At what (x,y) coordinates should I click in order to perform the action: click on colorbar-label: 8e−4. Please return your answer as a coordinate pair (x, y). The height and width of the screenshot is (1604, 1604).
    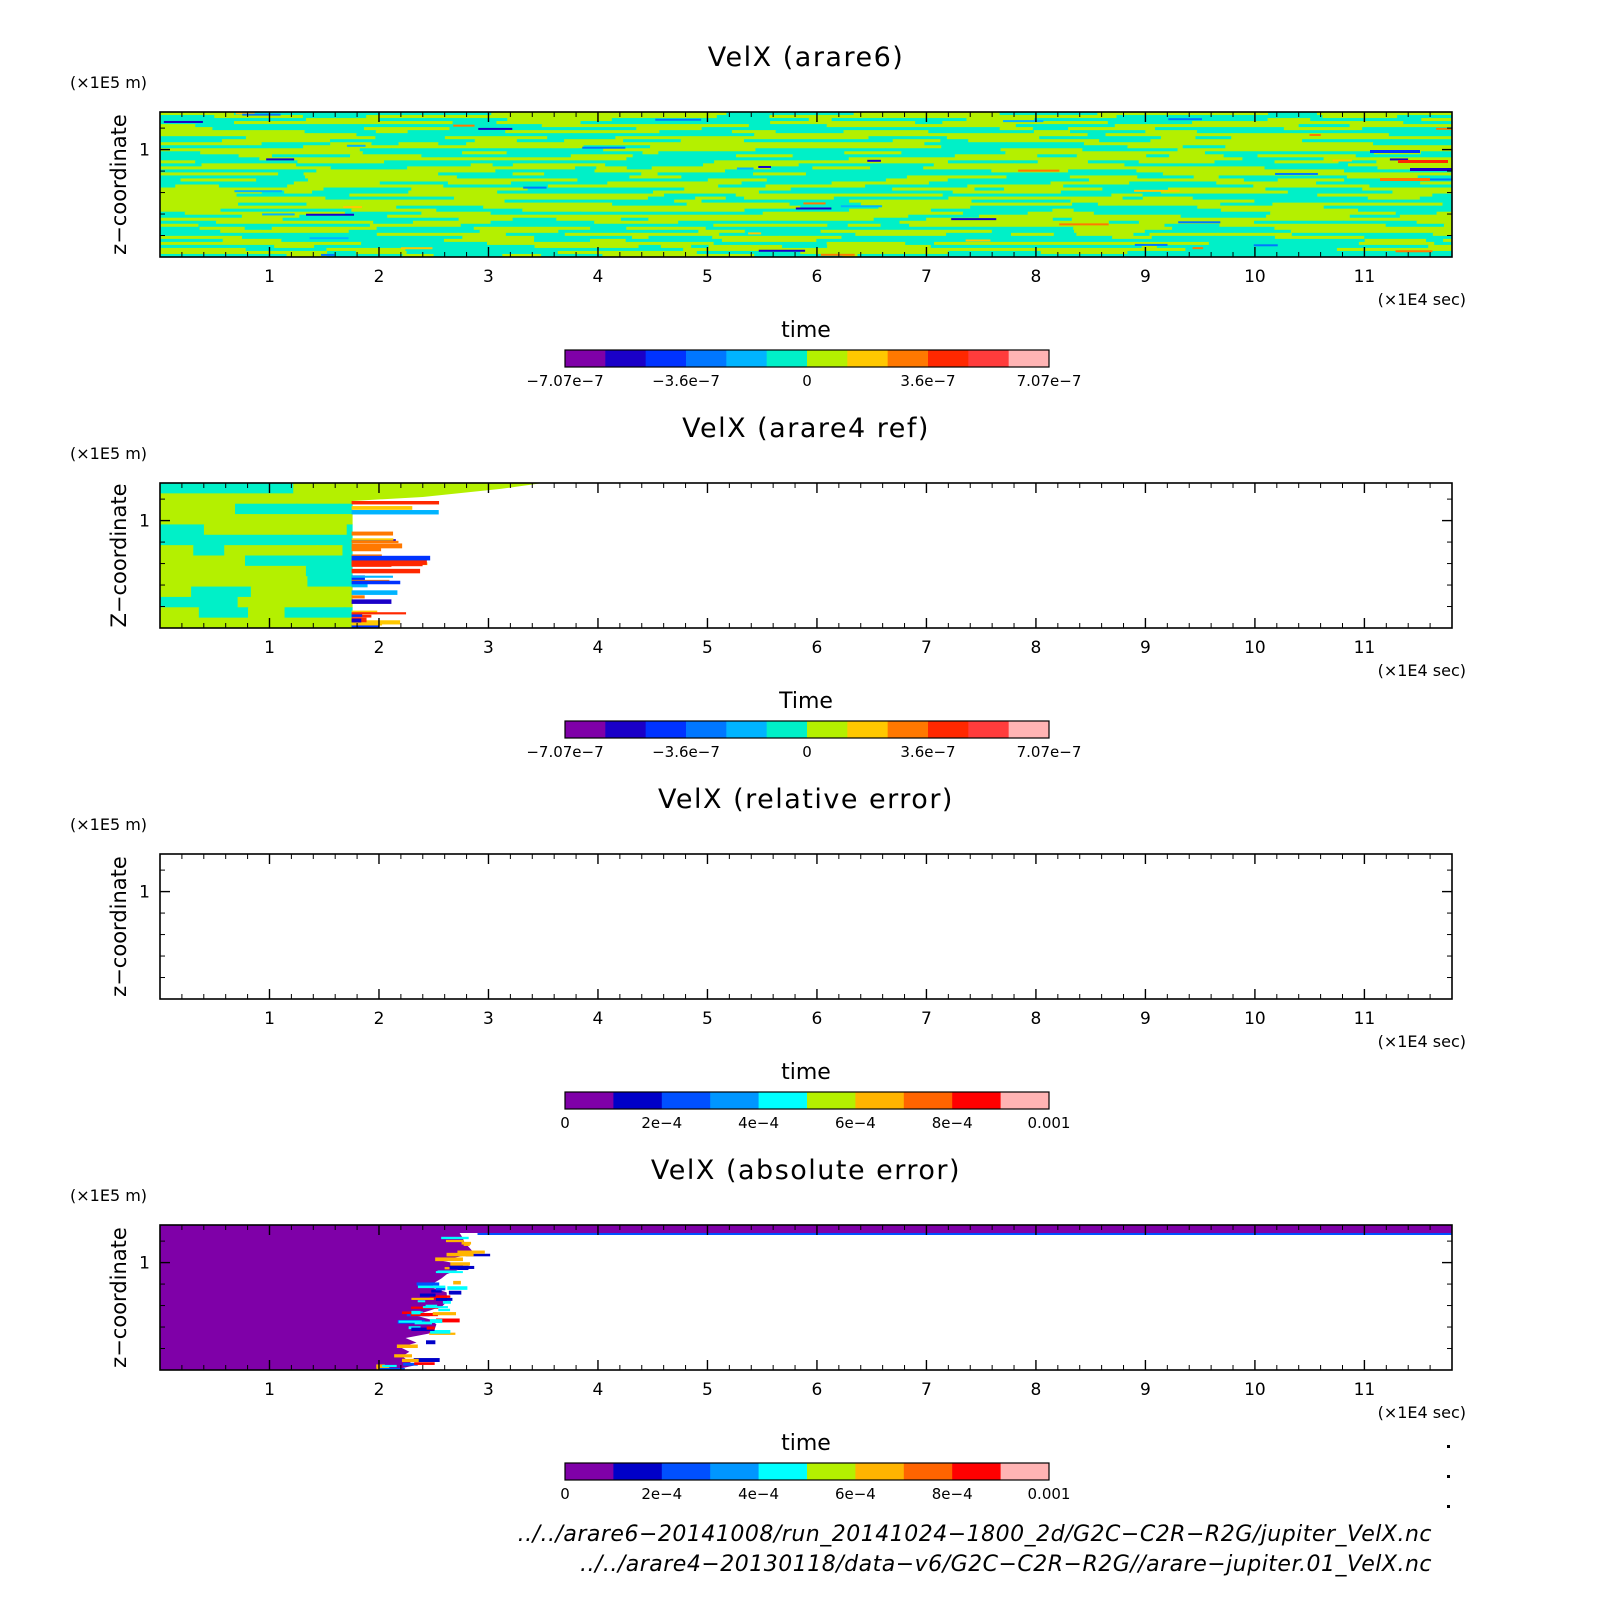
    Looking at the image, I should click on (952, 1123).